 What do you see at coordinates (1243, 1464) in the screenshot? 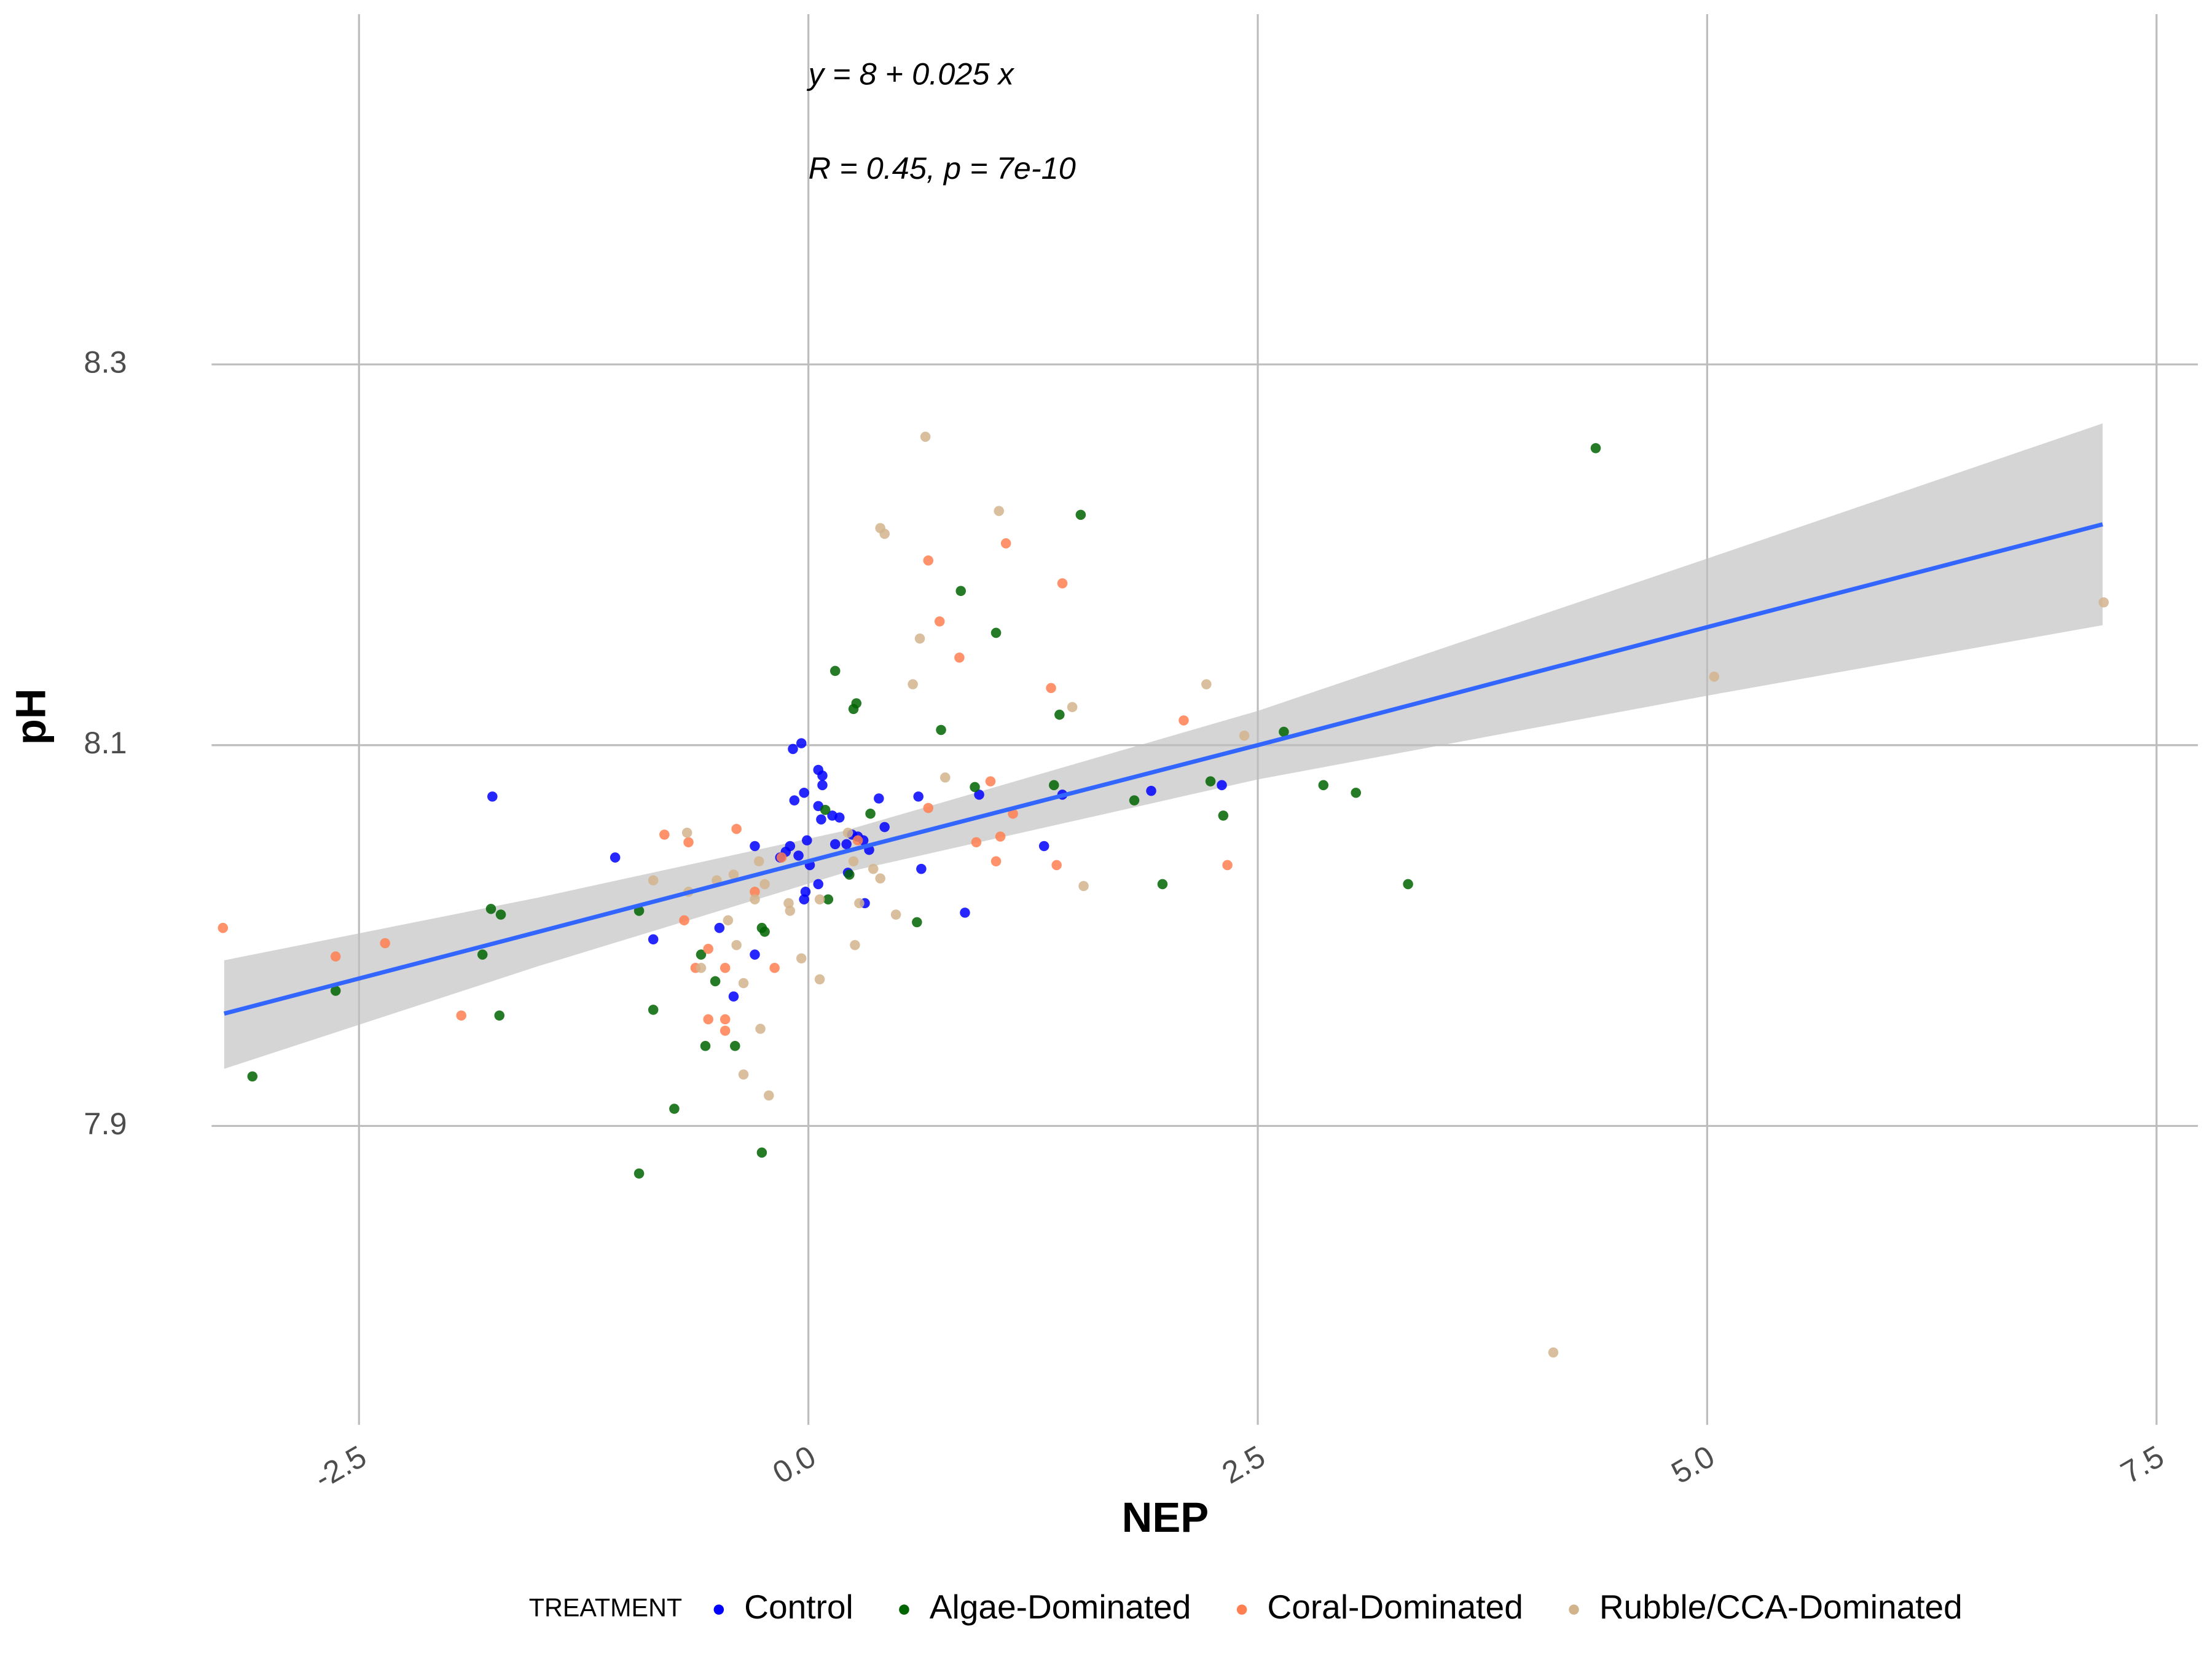
I see `x-tick-label: 2.5` at bounding box center [1243, 1464].